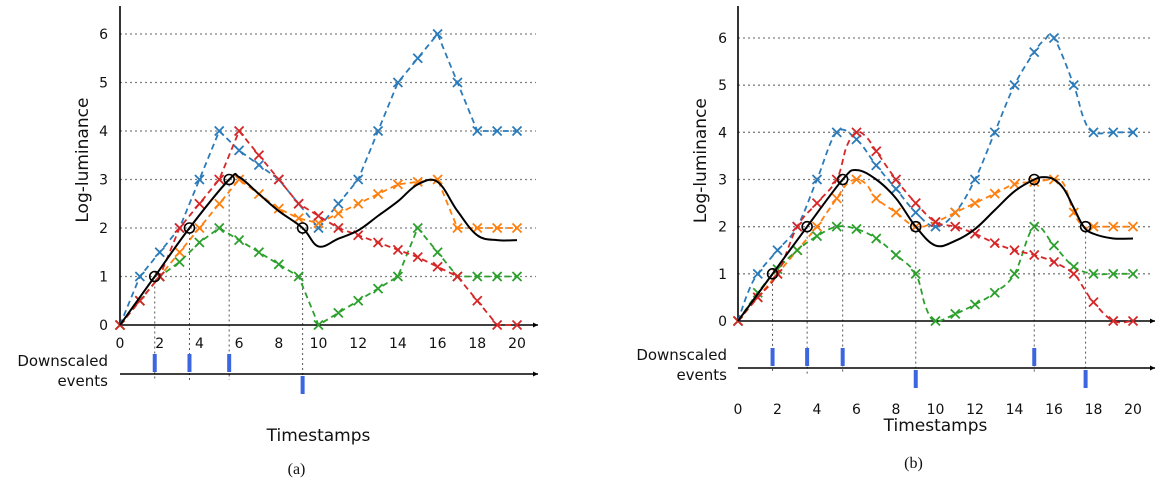 Image resolution: width=1161 pixels, height=486 pixels. I want to click on events-axis-arrow, so click(1152, 368).